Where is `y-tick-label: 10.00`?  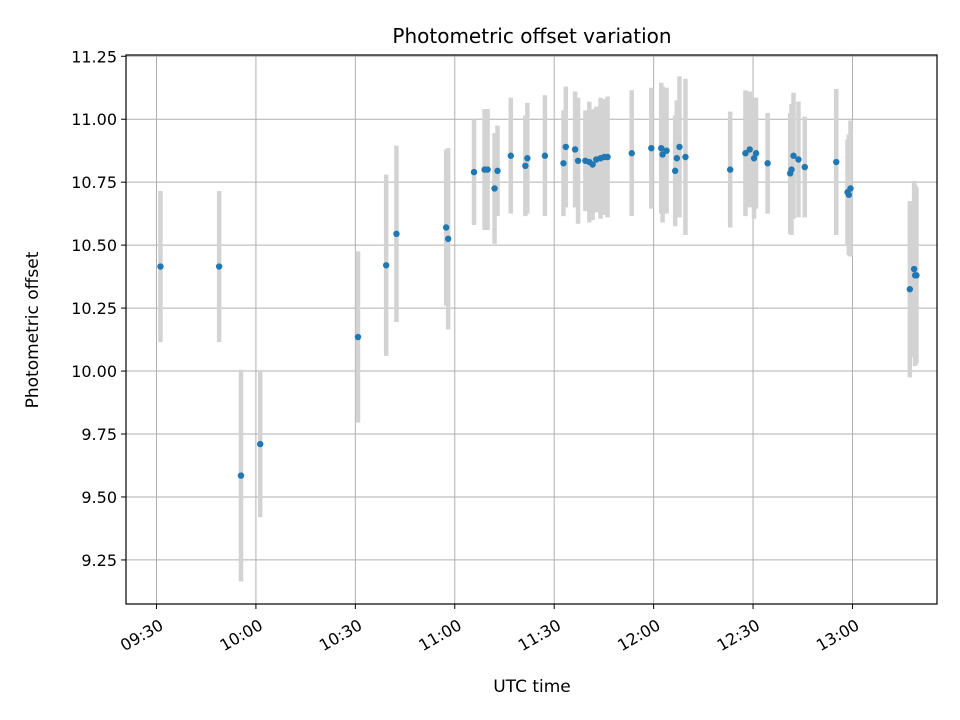
y-tick-label: 10.00 is located at coordinates (94, 371).